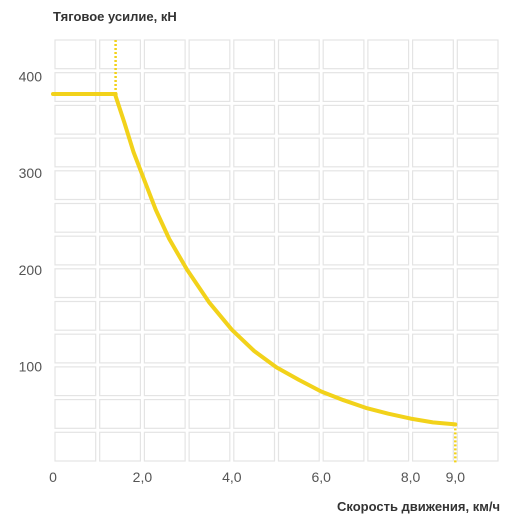 The width and height of the screenshot is (507, 516). What do you see at coordinates (31, 173) in the screenshot?
I see `y-tick-label: 300` at bounding box center [31, 173].